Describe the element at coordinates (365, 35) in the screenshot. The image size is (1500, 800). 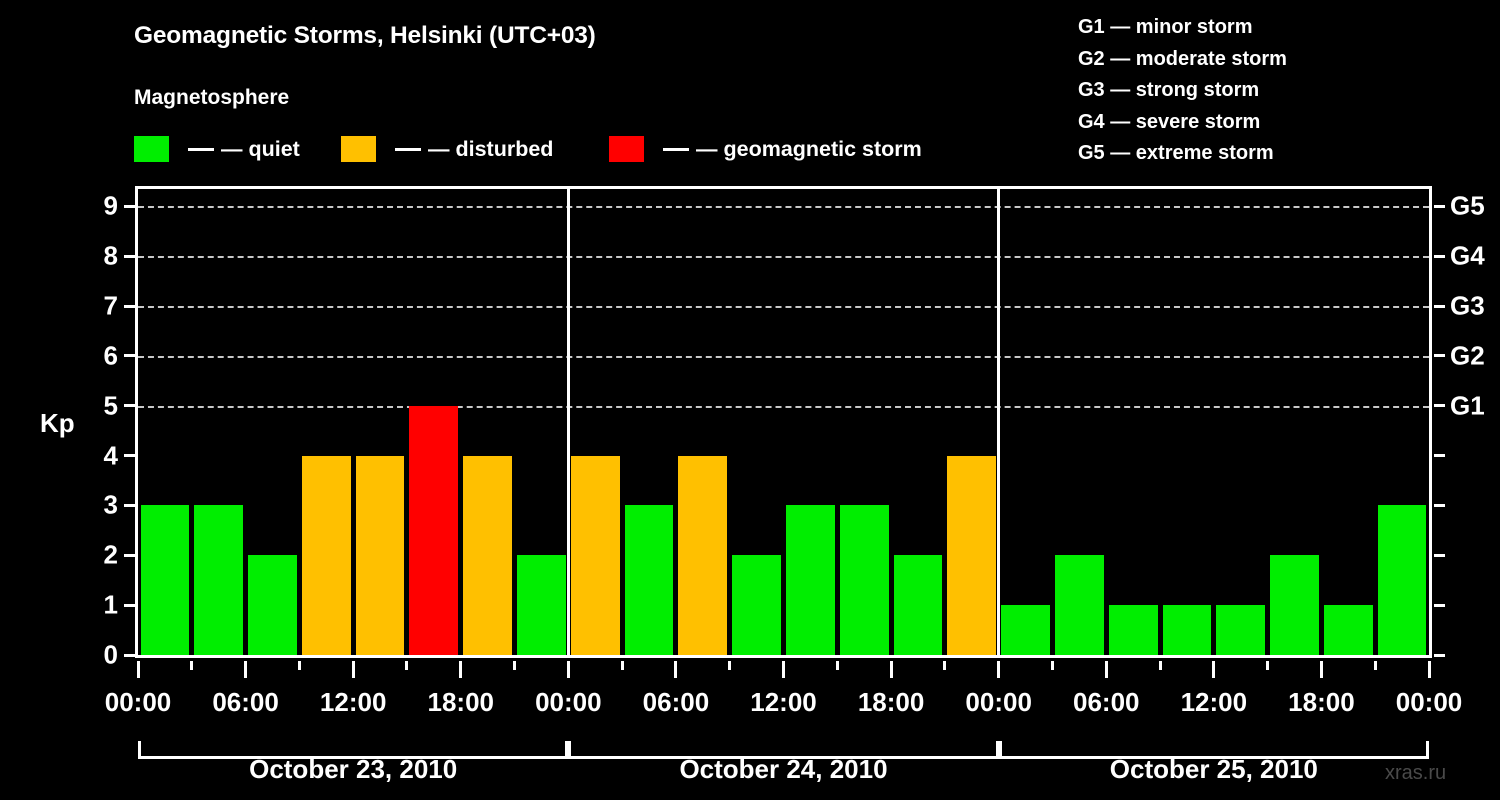
I see `page-title: Geomagnetic Storms, Helsinki (UTC+03)` at that location.